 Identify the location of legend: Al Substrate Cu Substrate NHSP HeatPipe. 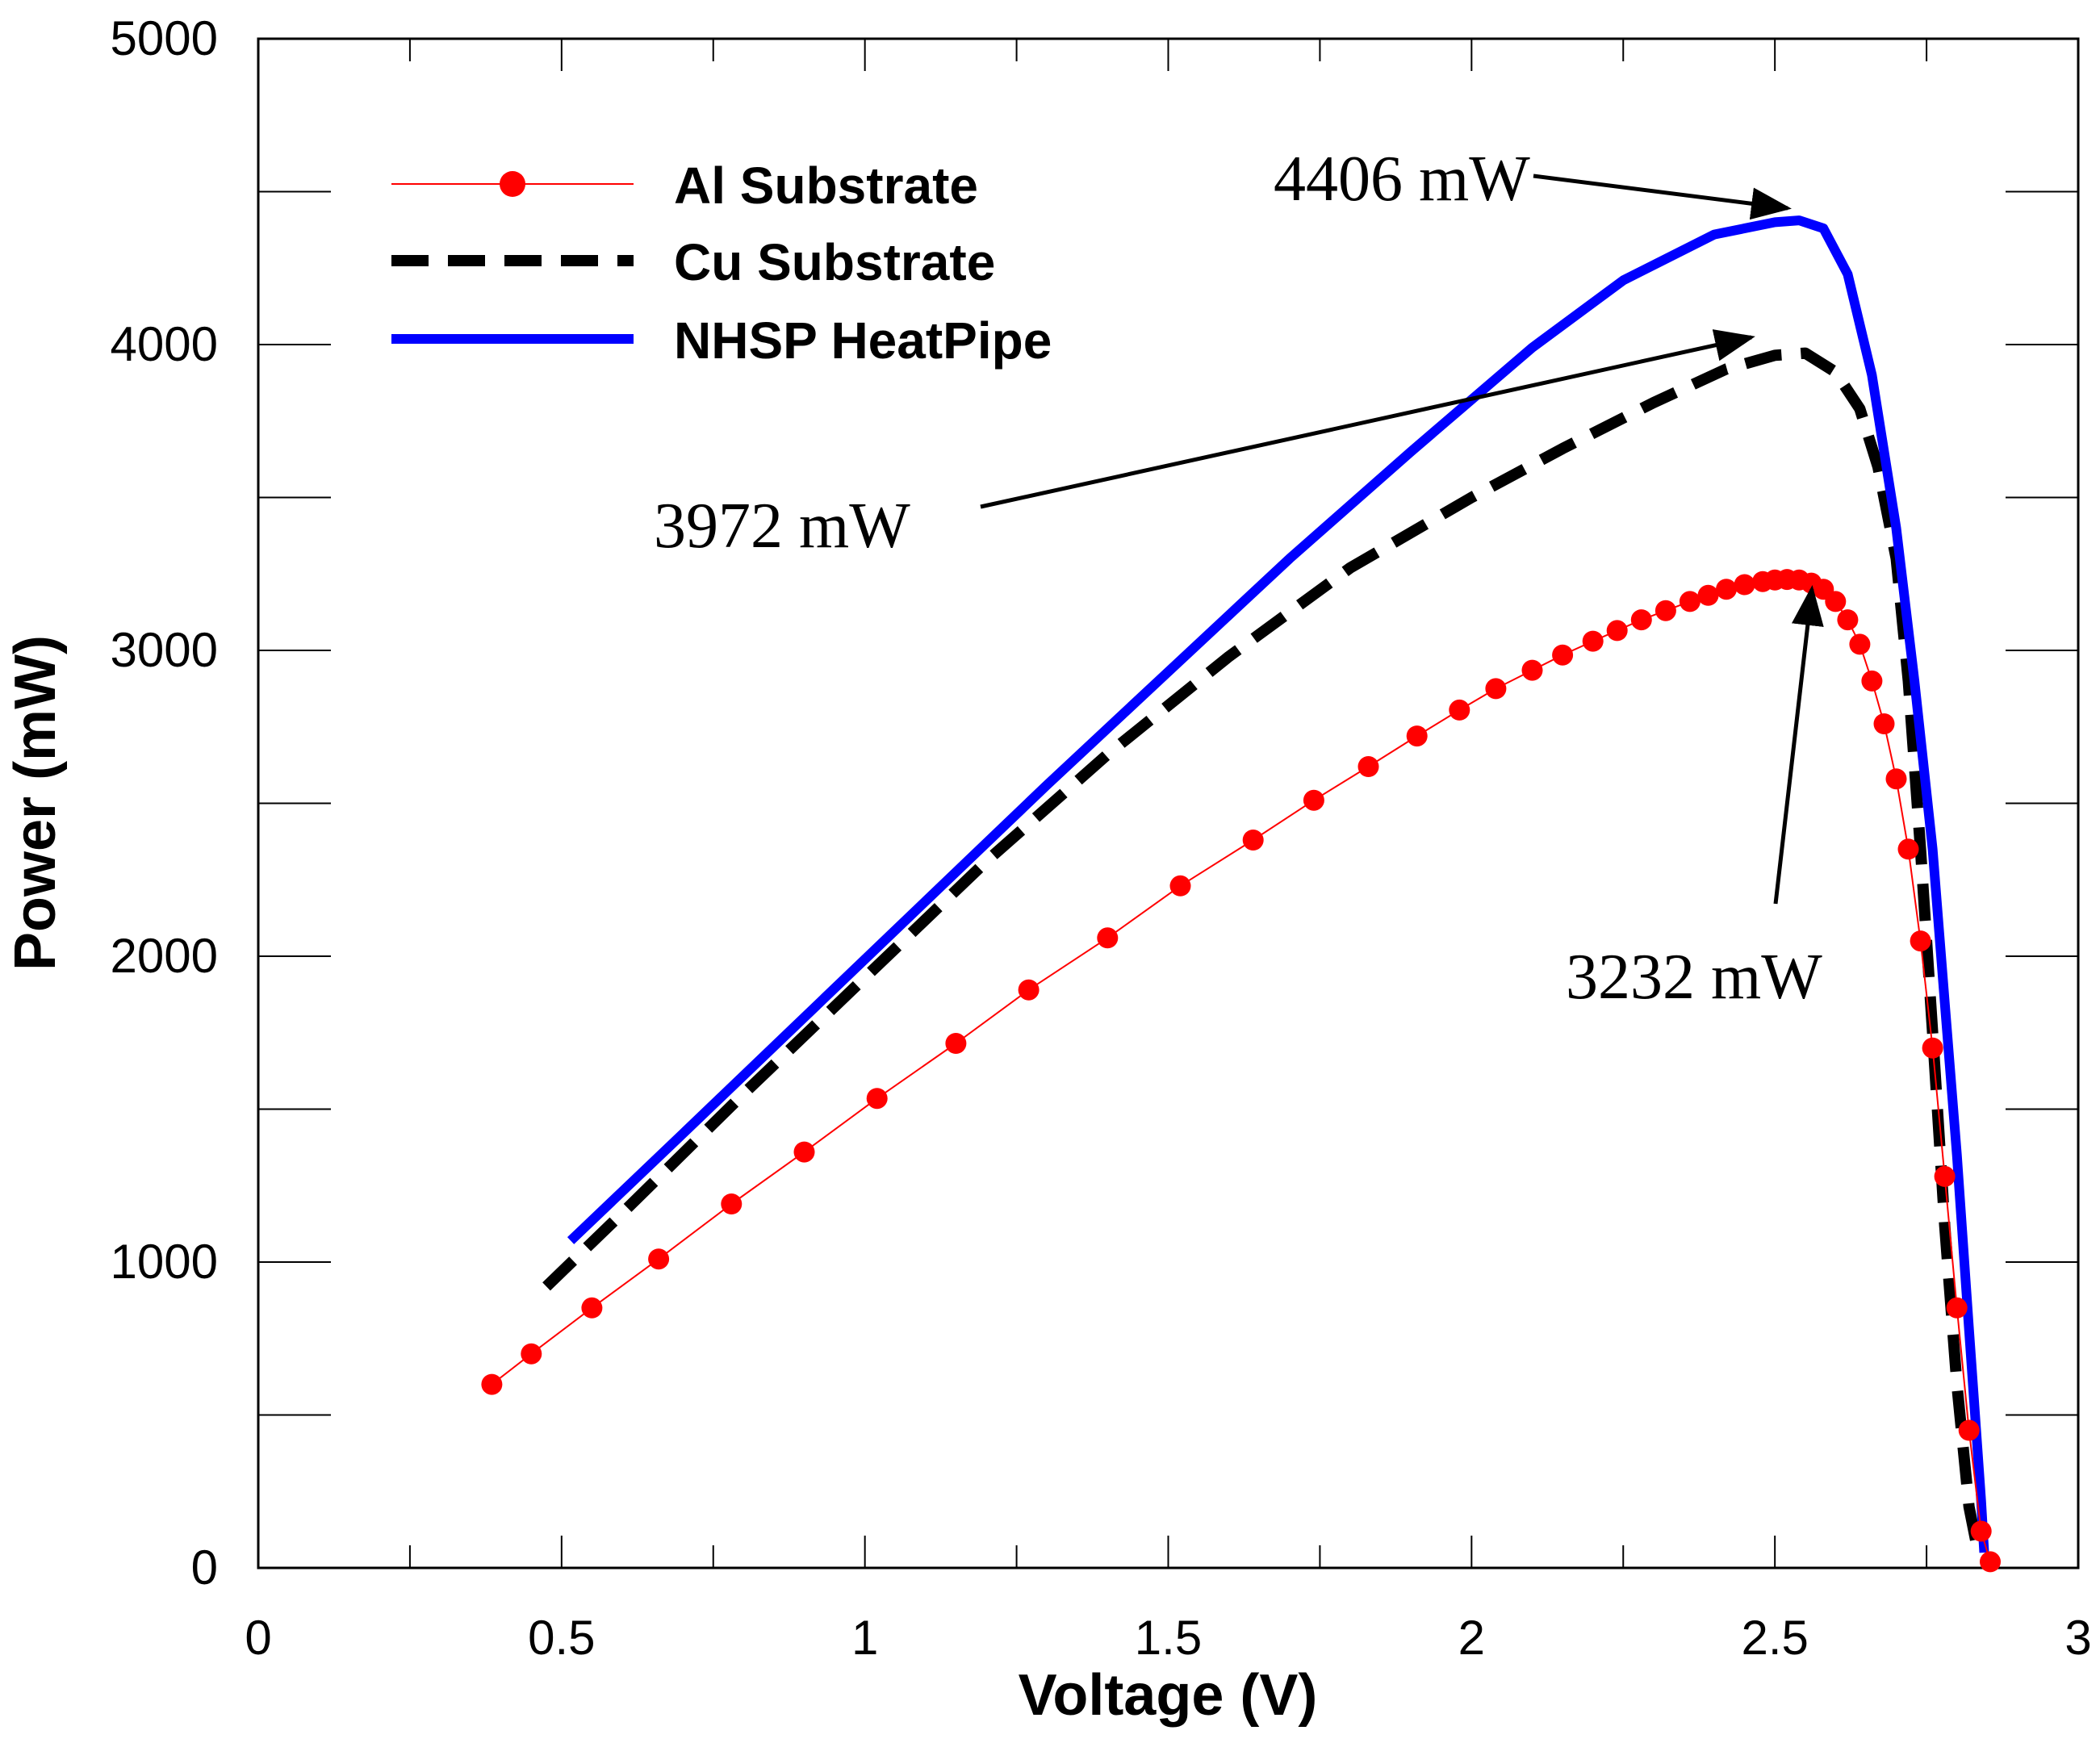
(721, 264).